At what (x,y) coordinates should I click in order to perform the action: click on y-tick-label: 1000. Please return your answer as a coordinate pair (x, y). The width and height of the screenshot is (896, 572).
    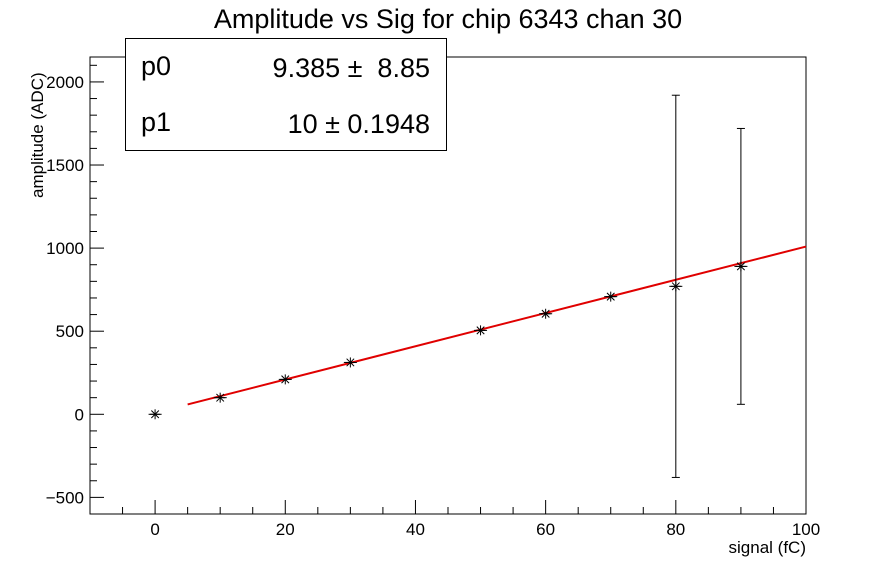
    Looking at the image, I should click on (65, 248).